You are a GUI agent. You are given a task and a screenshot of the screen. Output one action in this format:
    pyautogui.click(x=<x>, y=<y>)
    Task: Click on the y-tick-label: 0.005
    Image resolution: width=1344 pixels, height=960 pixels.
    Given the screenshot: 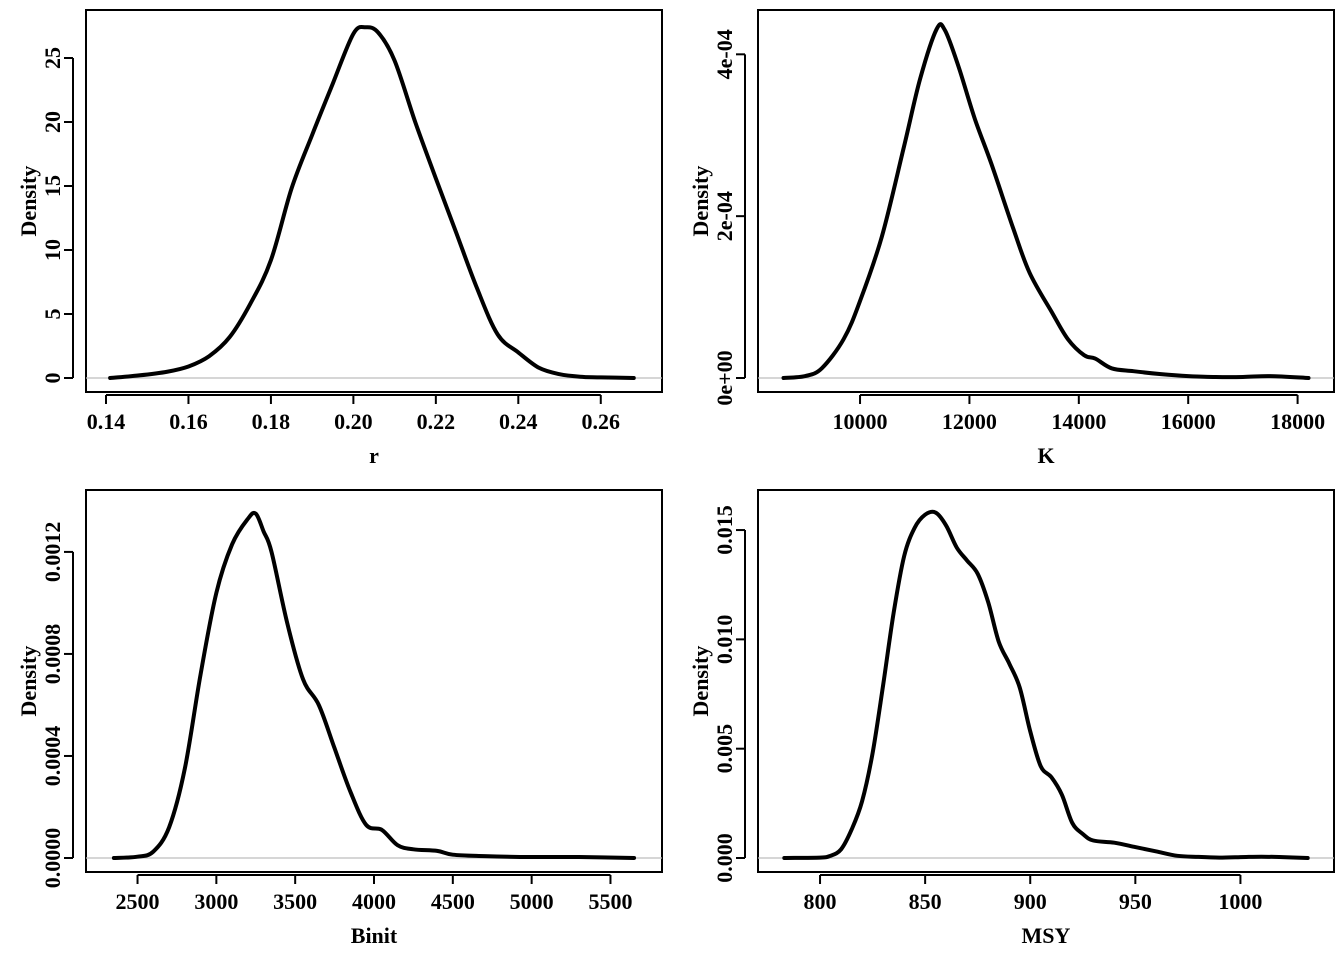 What is the action you would take?
    pyautogui.click(x=724, y=749)
    